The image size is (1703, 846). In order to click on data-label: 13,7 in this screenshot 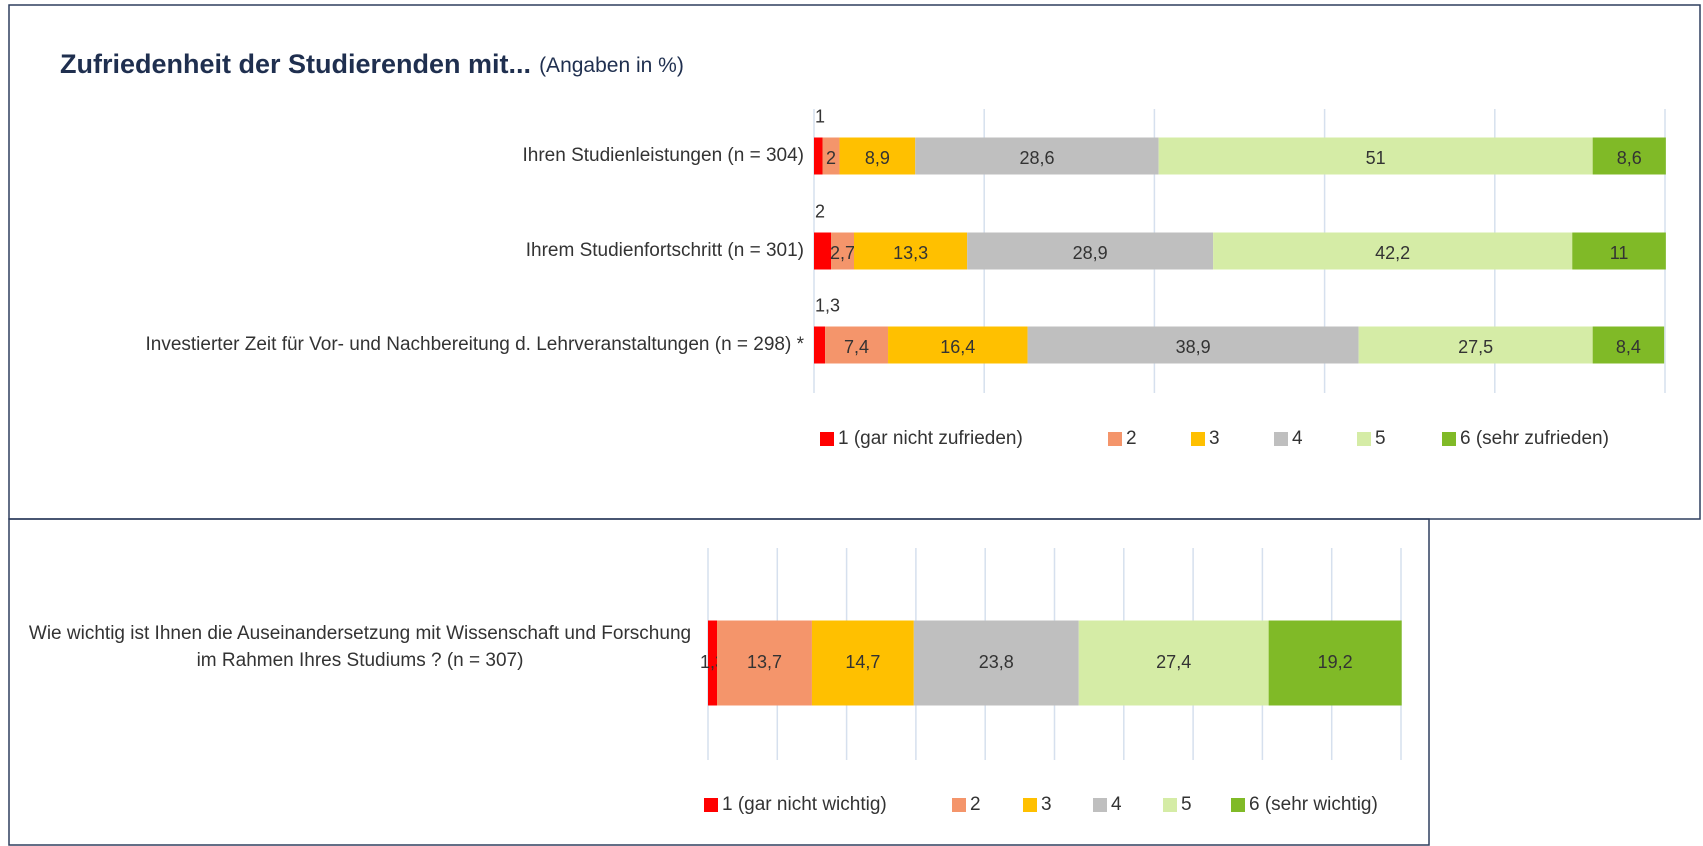, I will do `click(764, 662)`.